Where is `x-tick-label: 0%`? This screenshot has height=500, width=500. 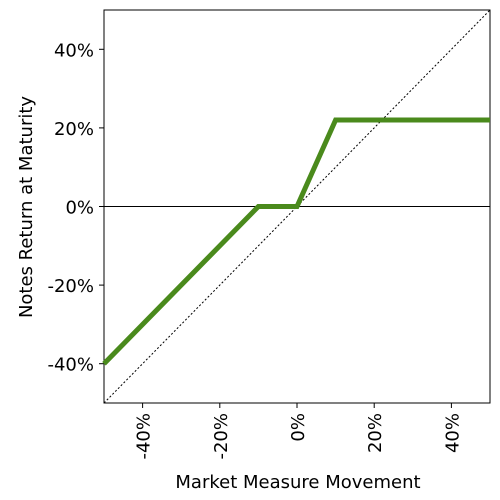 x-tick-label: 0% is located at coordinates (298, 427).